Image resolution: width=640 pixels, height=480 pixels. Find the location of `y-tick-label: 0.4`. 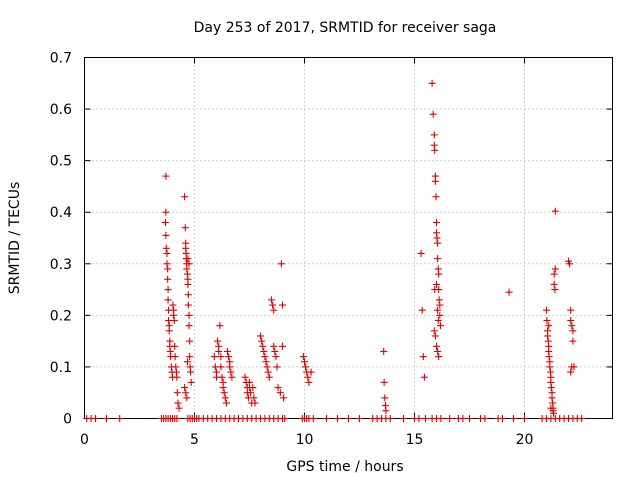

y-tick-label: 0.4 is located at coordinates (61, 213).